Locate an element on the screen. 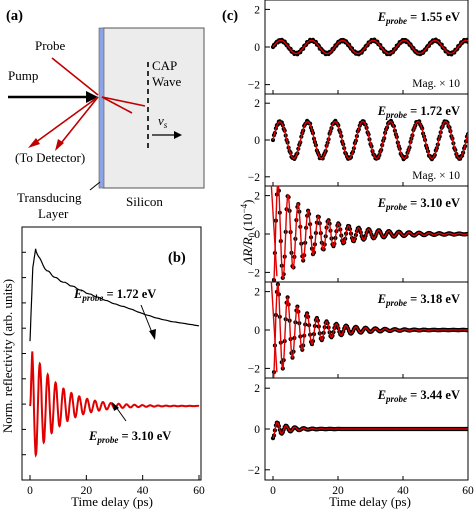 The height and width of the screenshot is (513, 474). y-axis-label-b: Norm. reflectivity (arb. units) is located at coordinates (7, 356).